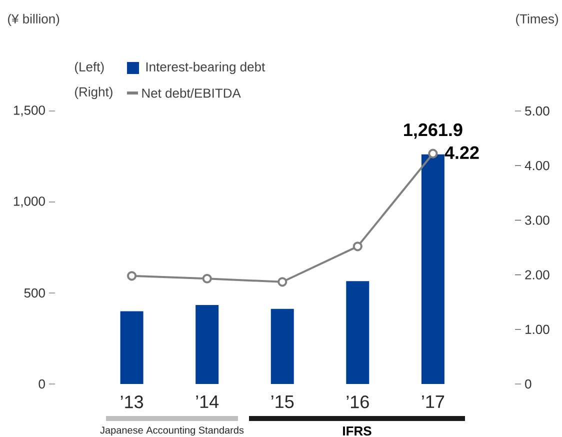 The image size is (562, 437). Describe the element at coordinates (528, 384) in the screenshot. I see `y2-tick-label: 0` at that location.